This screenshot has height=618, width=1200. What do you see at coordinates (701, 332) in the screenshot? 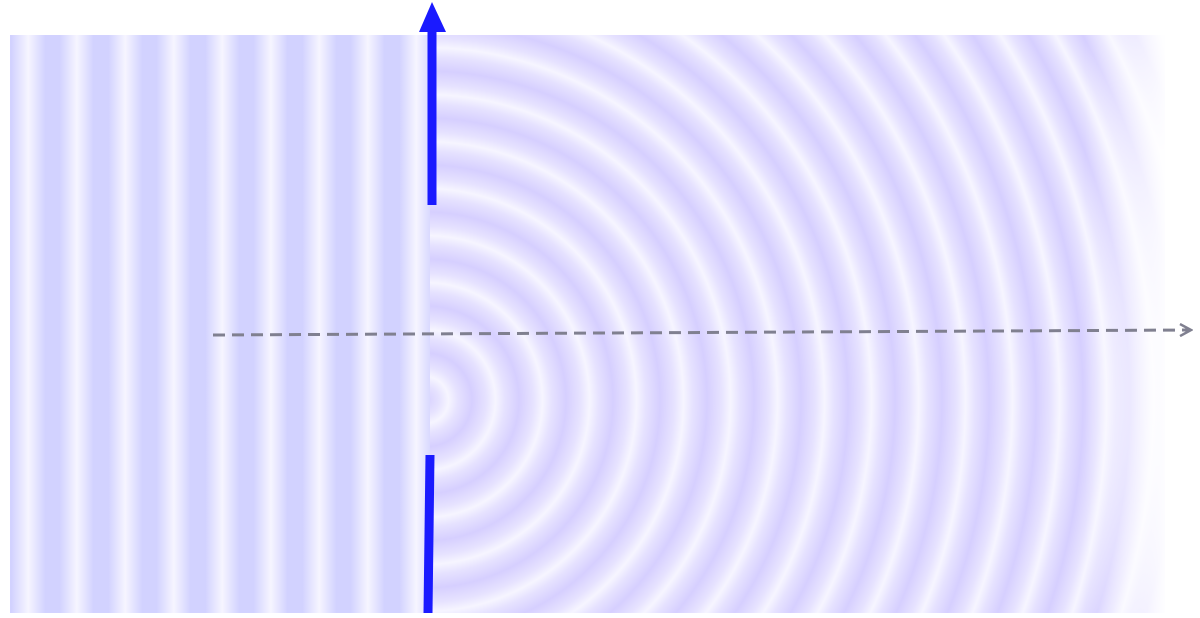
I see `propagation-axis-arrow` at bounding box center [701, 332].